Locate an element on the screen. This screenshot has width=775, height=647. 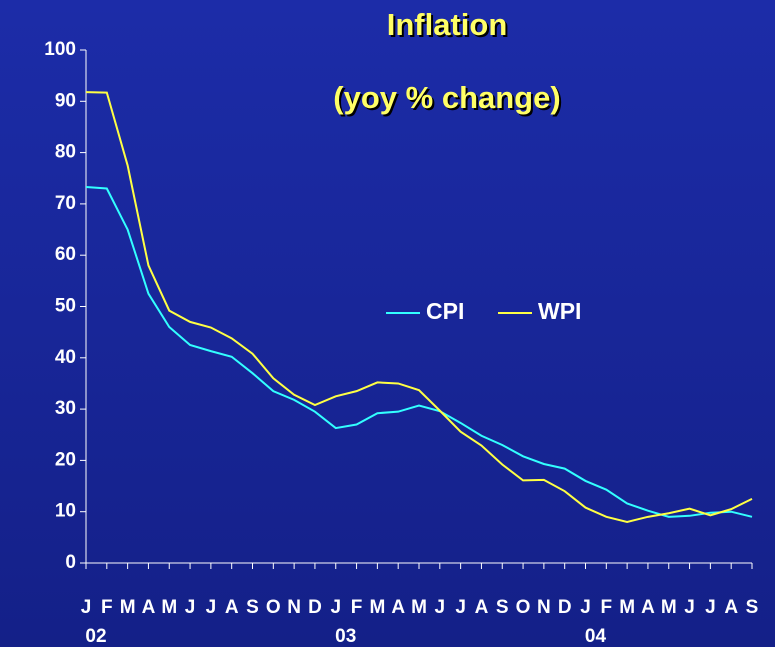
year-label: 04 is located at coordinates (596, 636).